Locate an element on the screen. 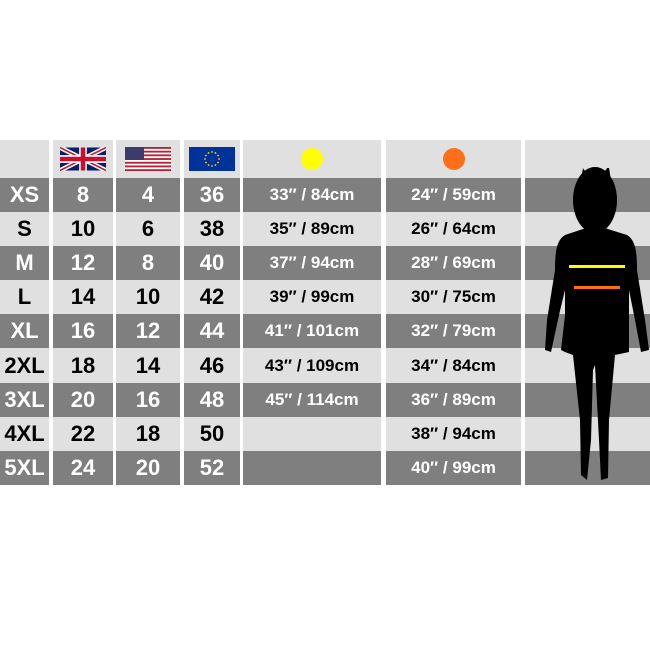 The width and height of the screenshot is (650, 650). cell-size: 5XL is located at coordinates (24, 467).